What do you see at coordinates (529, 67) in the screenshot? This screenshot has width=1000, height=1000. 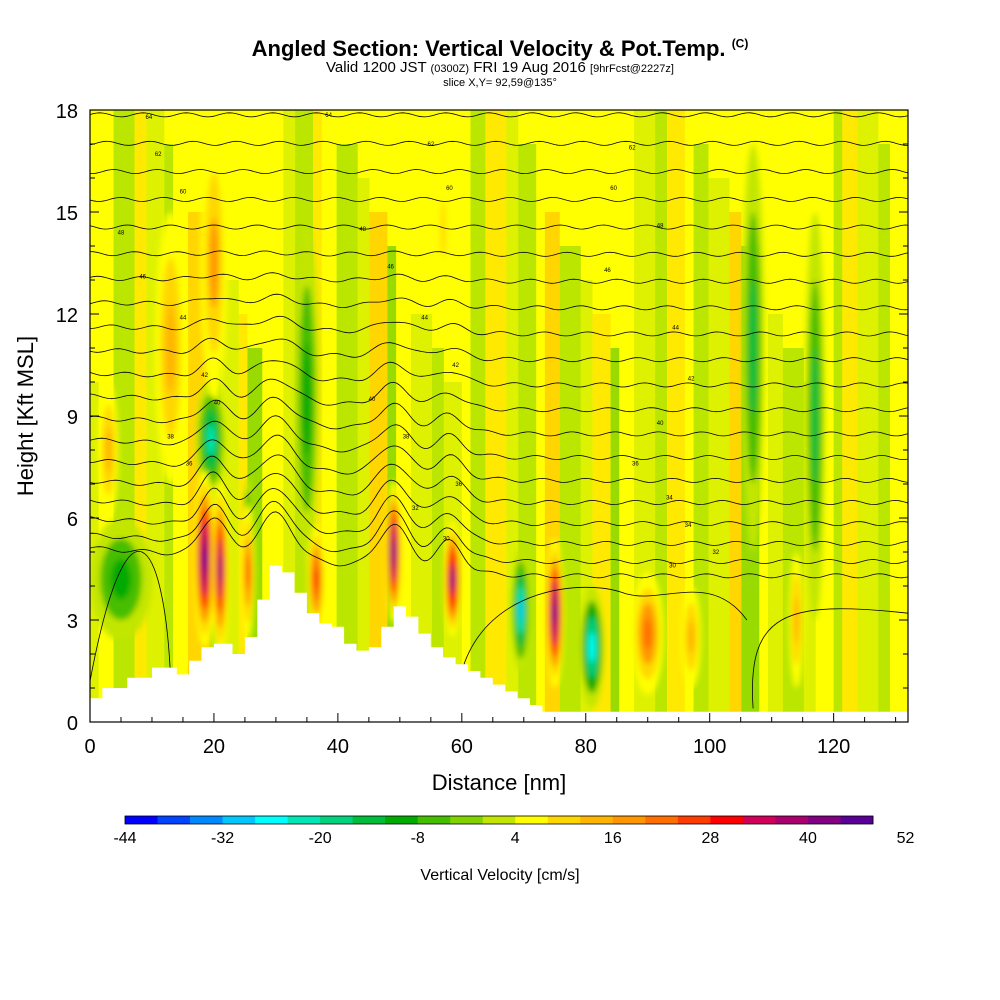 I see `subtitle-date: FRI 19 Aug 2016` at bounding box center [529, 67].